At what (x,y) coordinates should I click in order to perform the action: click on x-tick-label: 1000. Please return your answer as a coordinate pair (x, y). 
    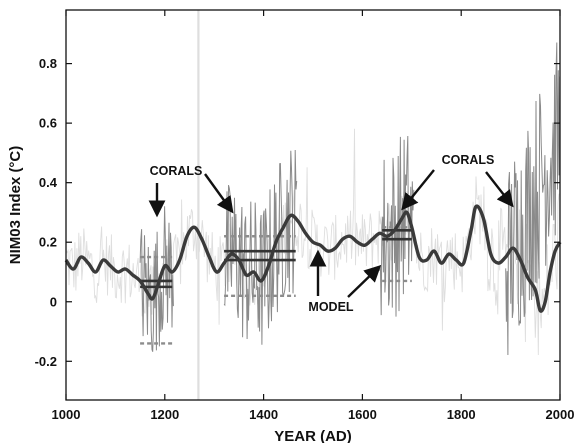
    Looking at the image, I should click on (66, 414).